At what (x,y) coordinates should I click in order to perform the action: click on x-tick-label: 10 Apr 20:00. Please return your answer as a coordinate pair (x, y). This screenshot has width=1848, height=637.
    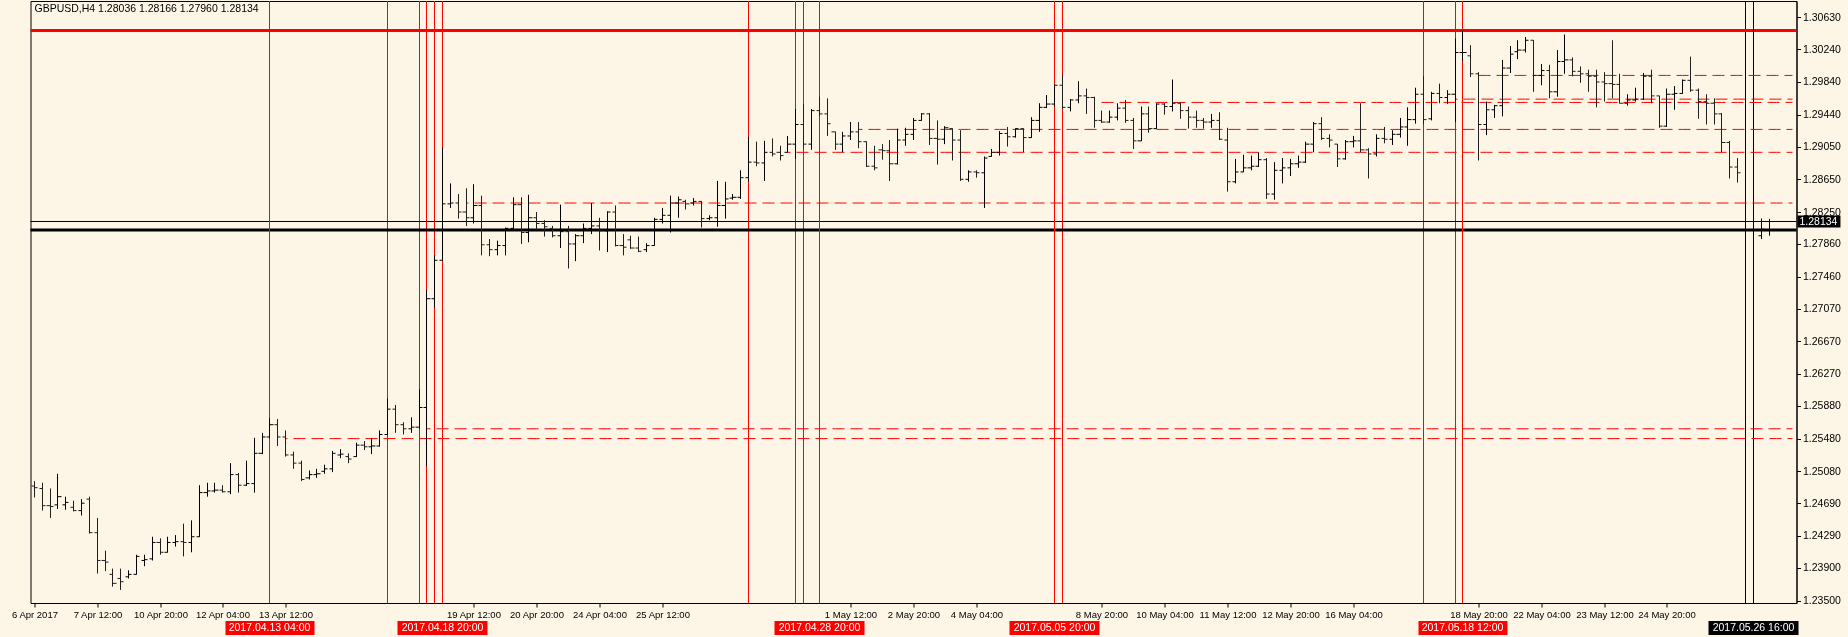
    Looking at the image, I should click on (161, 614).